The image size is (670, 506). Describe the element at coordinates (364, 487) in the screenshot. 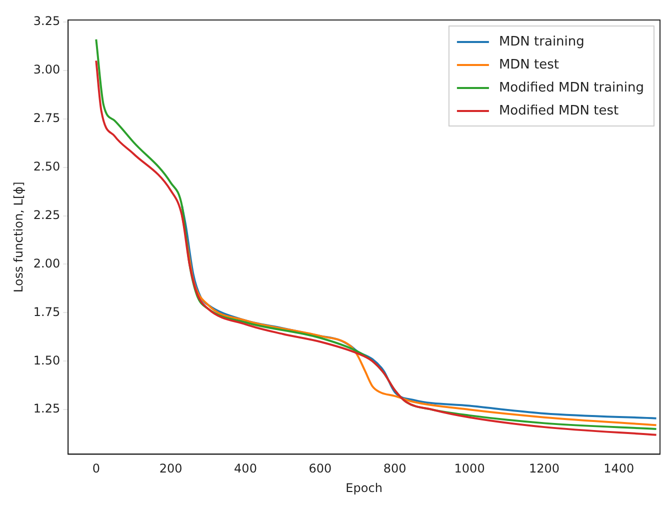

I see `x-axis-title: Epoch` at that location.